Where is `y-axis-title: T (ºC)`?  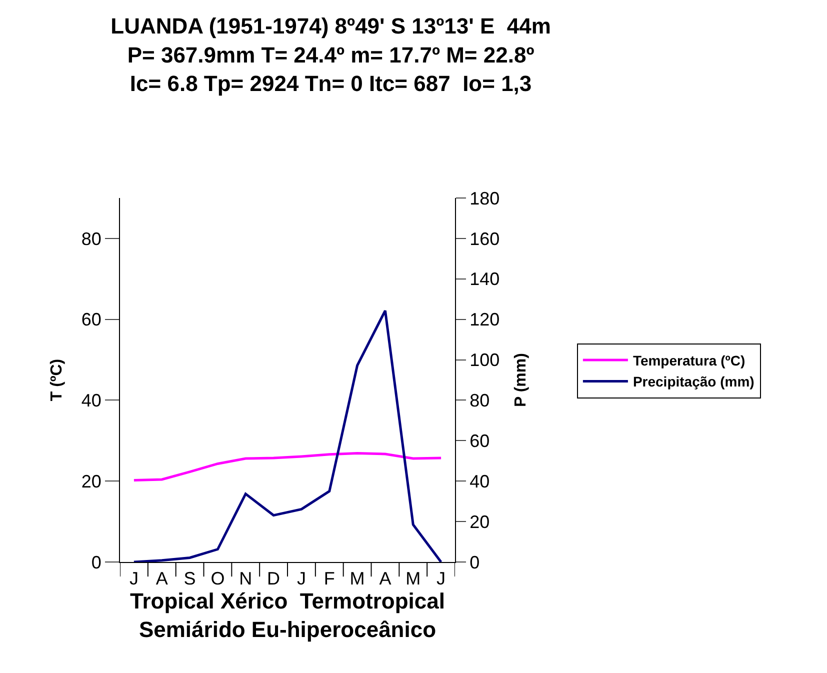 y-axis-title: T (ºC) is located at coordinates (57, 380).